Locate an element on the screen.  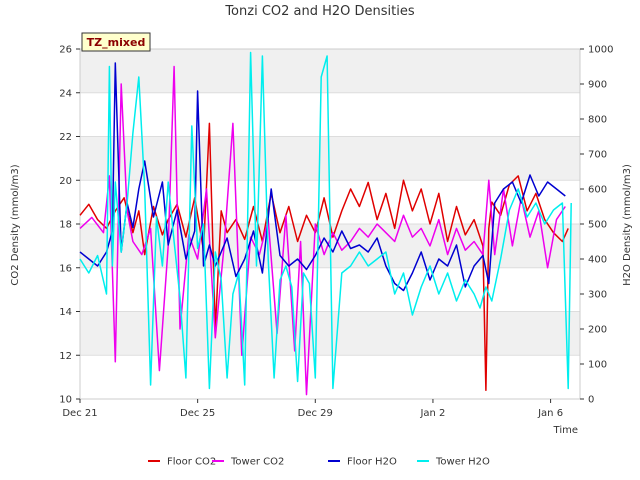
legend-item: Floor H2O is located at coordinates (362, 462).